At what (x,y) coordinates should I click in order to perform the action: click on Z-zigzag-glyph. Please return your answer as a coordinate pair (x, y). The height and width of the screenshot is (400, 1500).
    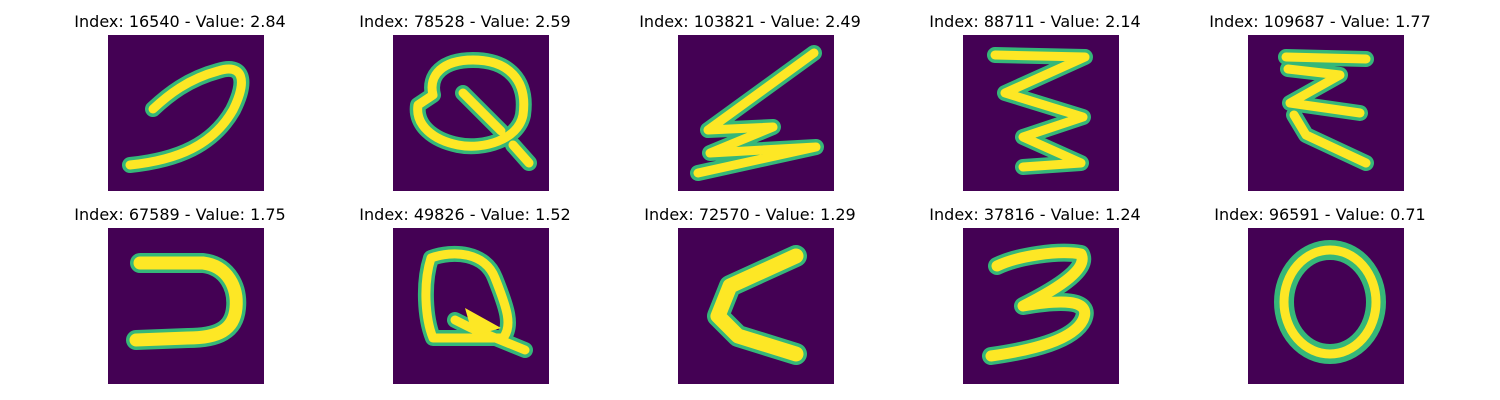
    Looking at the image, I should click on (1040, 111).